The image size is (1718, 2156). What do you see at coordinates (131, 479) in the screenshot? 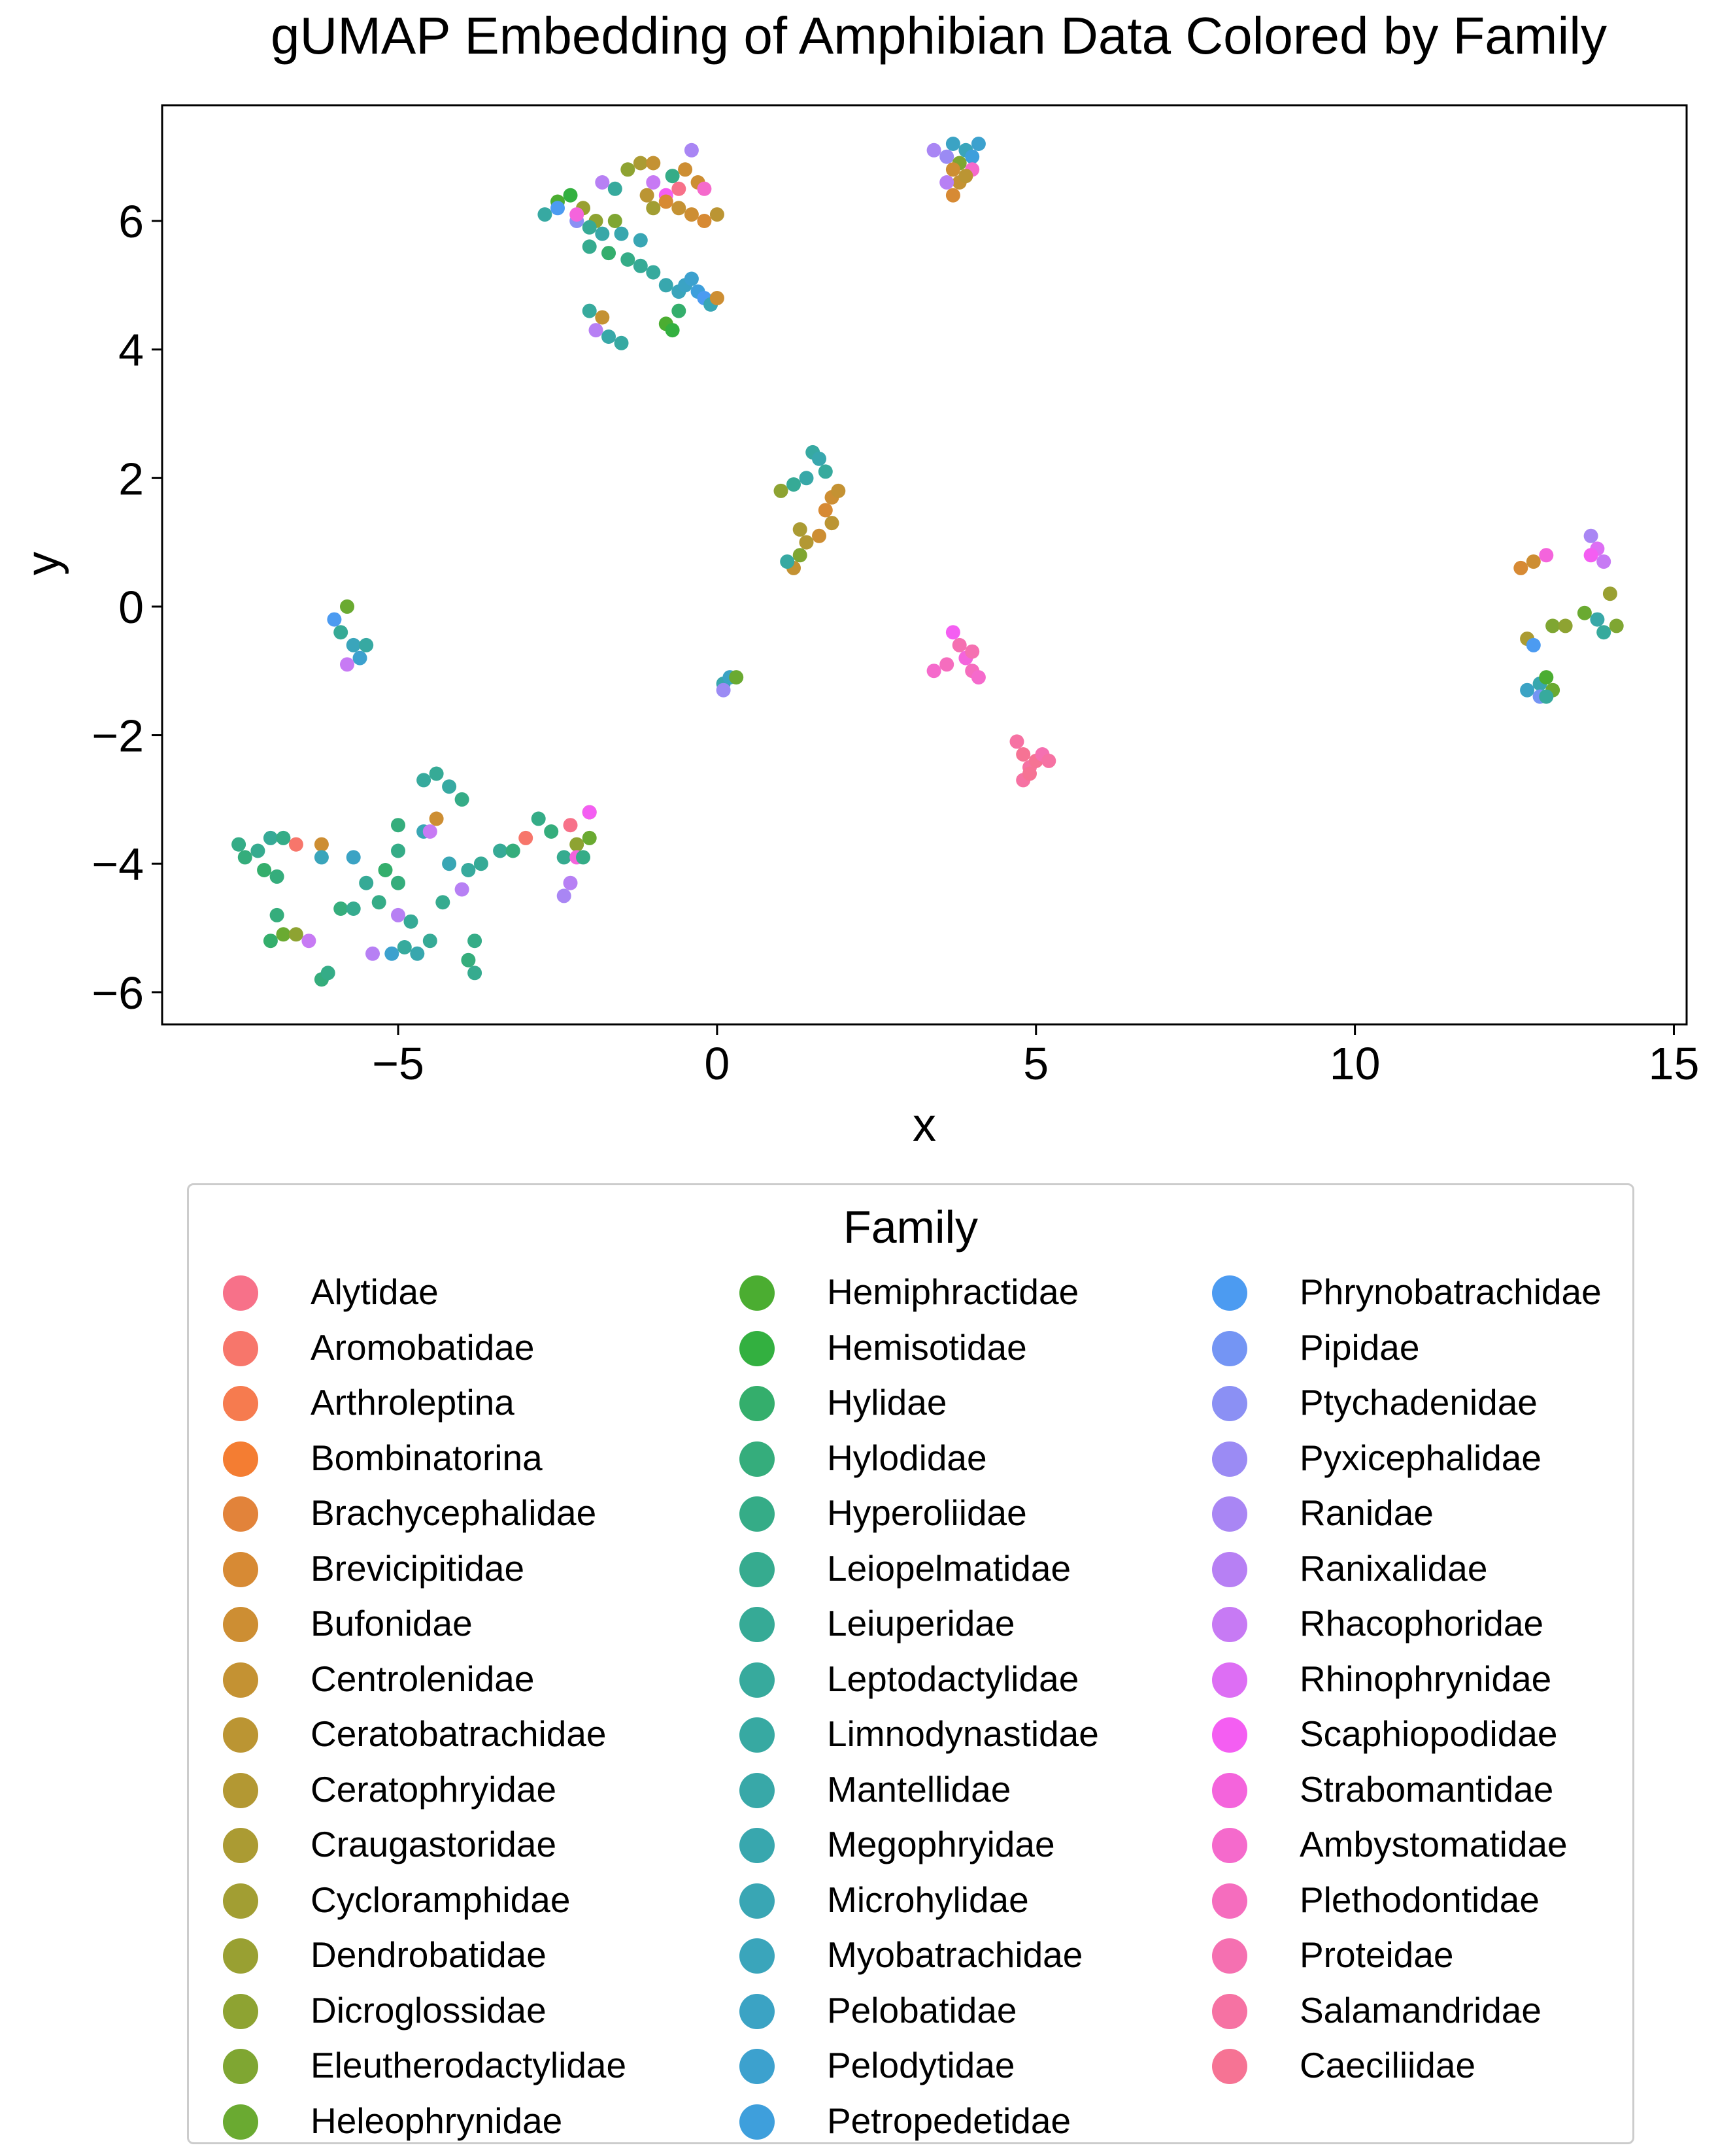
I see `y-tick-label: 2` at bounding box center [131, 479].